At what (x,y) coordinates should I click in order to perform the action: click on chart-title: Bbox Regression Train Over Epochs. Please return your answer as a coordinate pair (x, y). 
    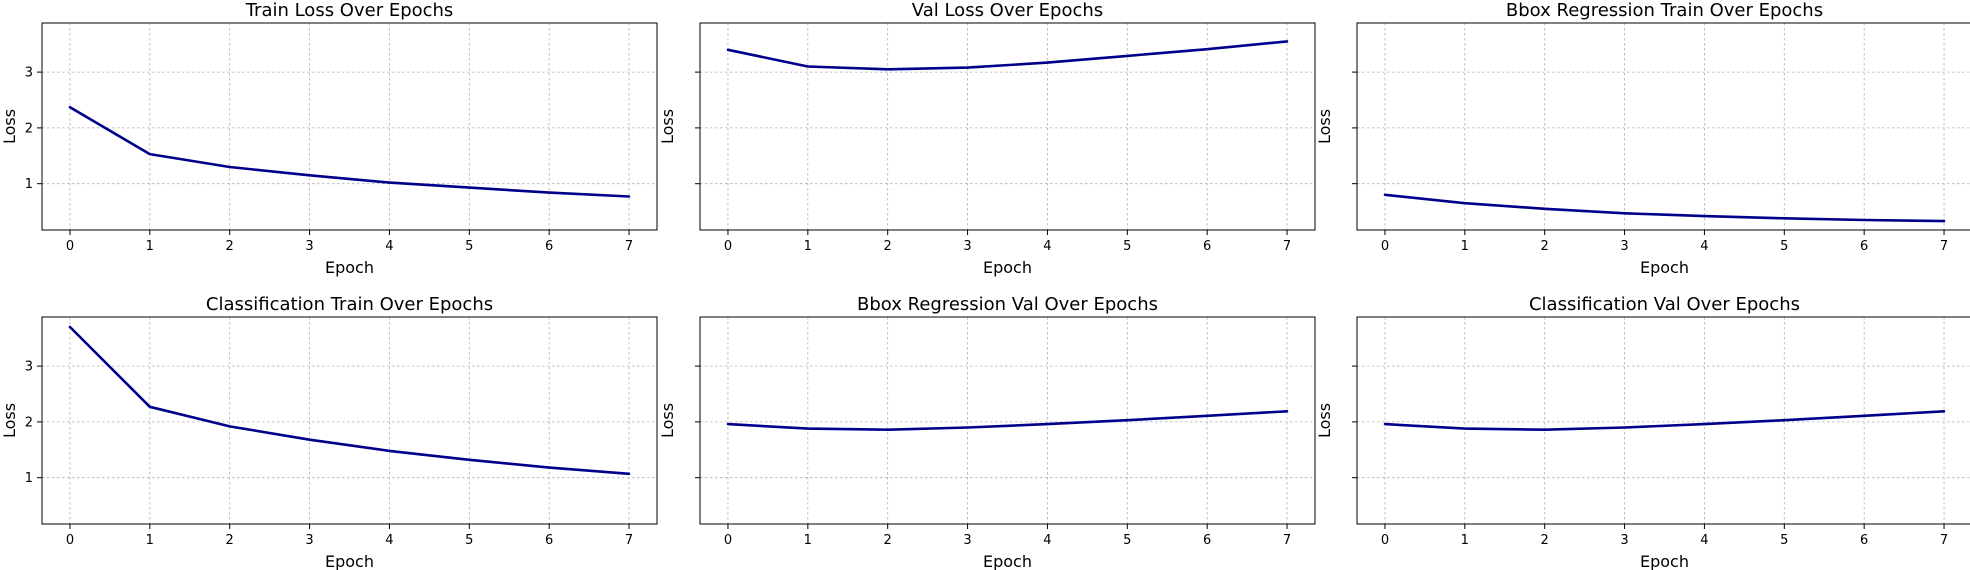
    Looking at the image, I should click on (1664, 10).